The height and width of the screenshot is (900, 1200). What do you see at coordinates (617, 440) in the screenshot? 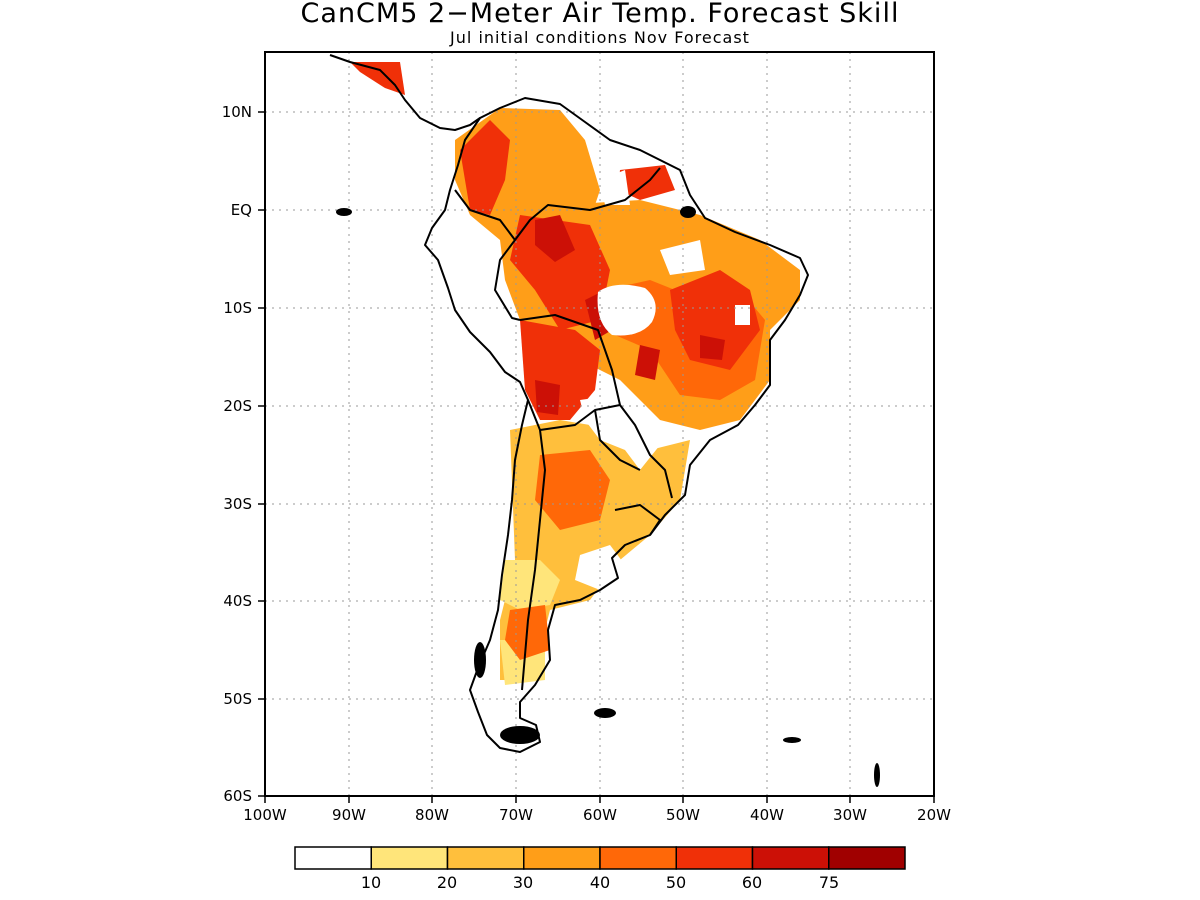
I see `border-paraguay` at bounding box center [617, 440].